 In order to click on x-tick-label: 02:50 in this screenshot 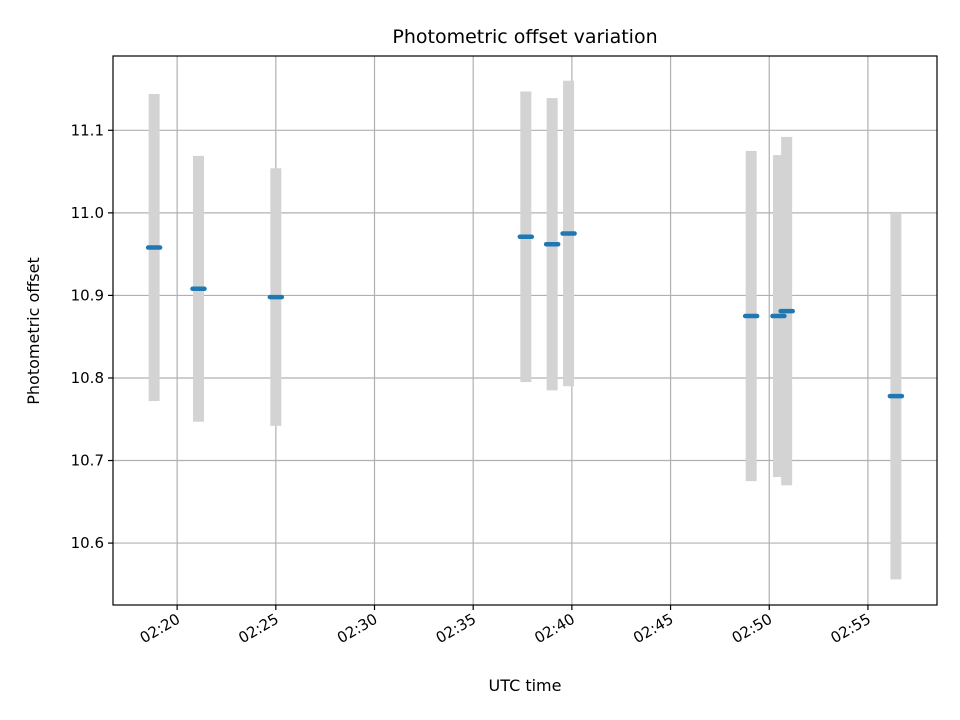, I will do `click(752, 628)`.